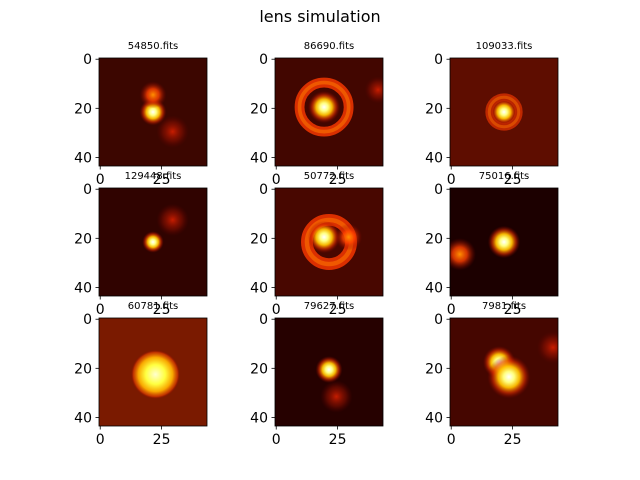  What do you see at coordinates (329, 46) in the screenshot?
I see `panel-title: 86690.fits` at bounding box center [329, 46].